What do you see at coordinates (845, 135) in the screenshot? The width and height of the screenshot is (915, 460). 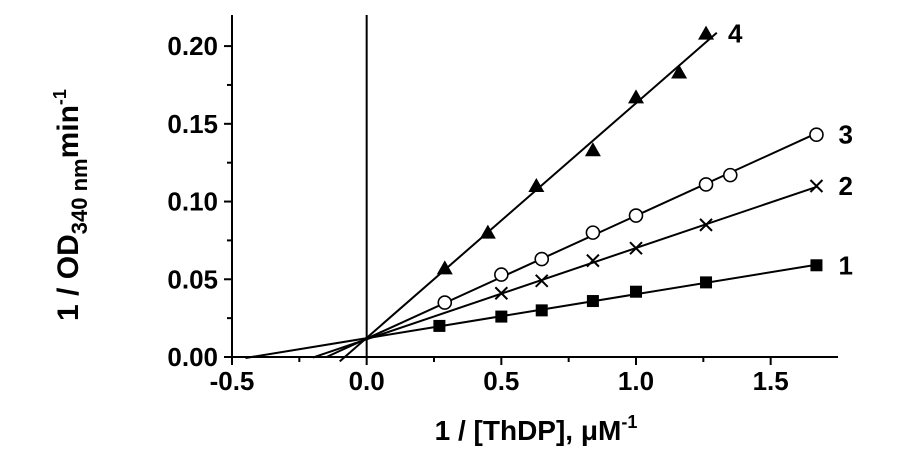 I see `series-label-3: 3` at bounding box center [845, 135].